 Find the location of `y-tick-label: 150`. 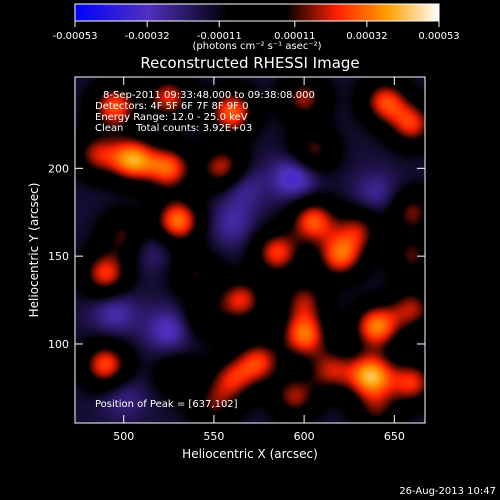

y-tick-label: 150 is located at coordinates (58, 256).